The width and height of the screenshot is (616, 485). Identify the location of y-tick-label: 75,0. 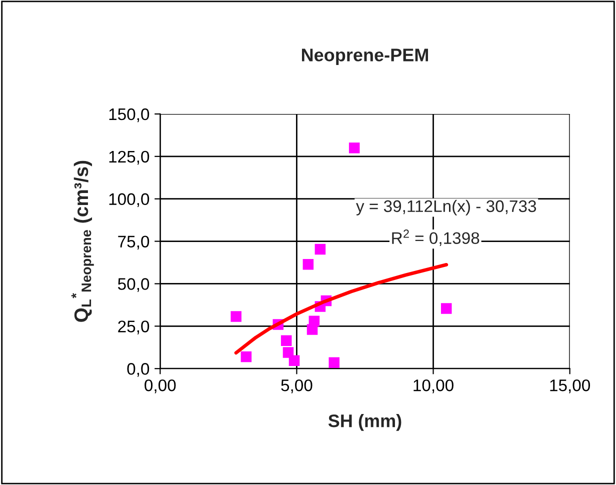
(134, 243).